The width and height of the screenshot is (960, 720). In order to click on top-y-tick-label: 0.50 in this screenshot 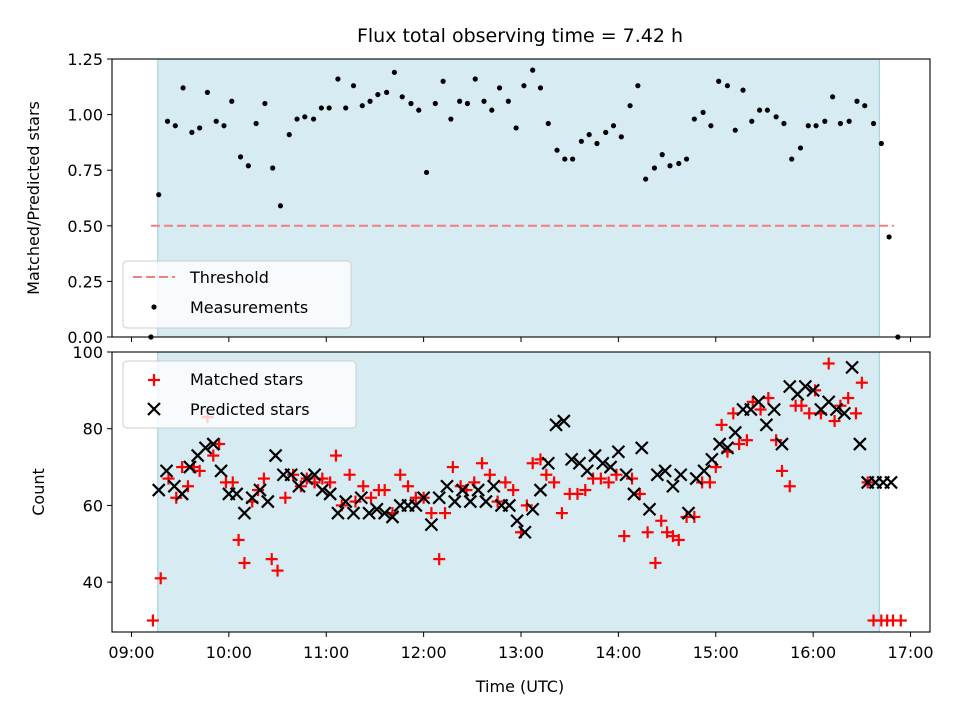, I will do `click(85, 226)`.